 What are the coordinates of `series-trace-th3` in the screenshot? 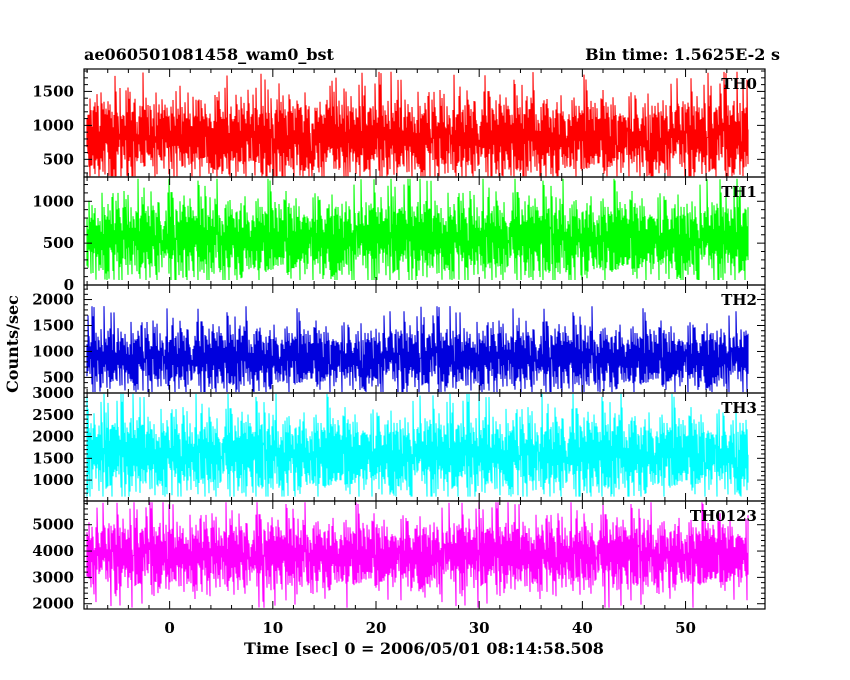 It's located at (417, 445).